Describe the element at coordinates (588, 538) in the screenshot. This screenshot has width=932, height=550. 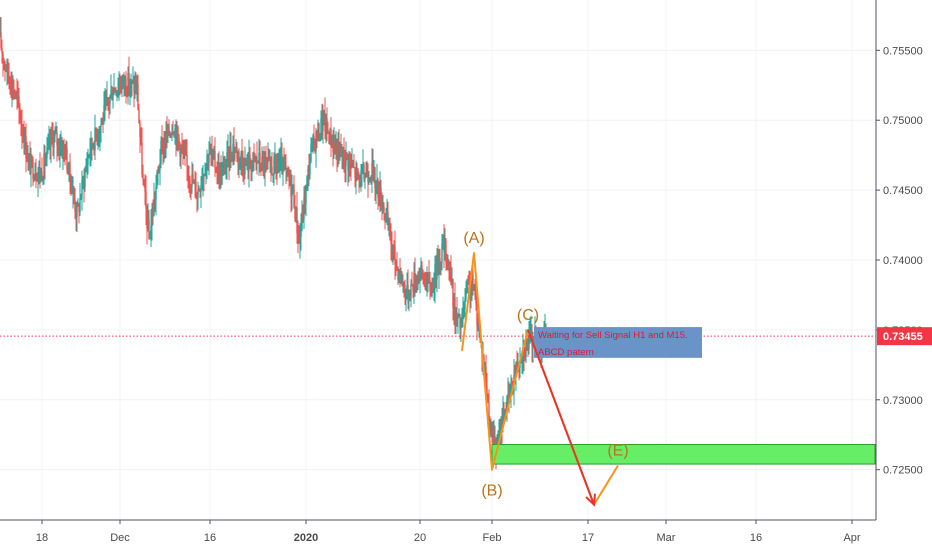
I see `time-tick-label: 17` at that location.